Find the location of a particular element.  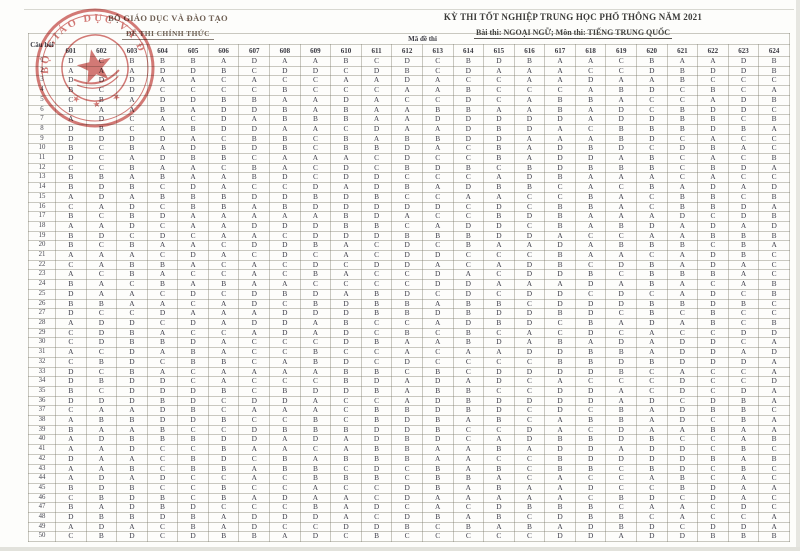

question-number: 10 is located at coordinates (42, 149).